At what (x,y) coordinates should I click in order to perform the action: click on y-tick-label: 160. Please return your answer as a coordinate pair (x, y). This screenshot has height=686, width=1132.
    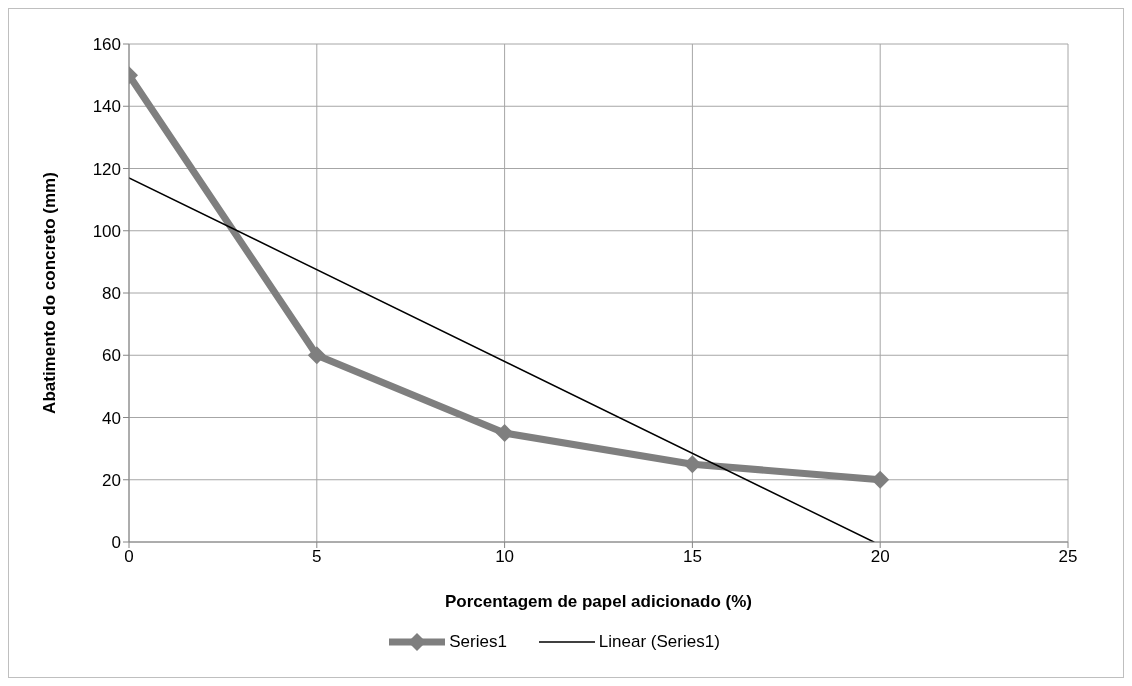
    Looking at the image, I should click on (106, 45).